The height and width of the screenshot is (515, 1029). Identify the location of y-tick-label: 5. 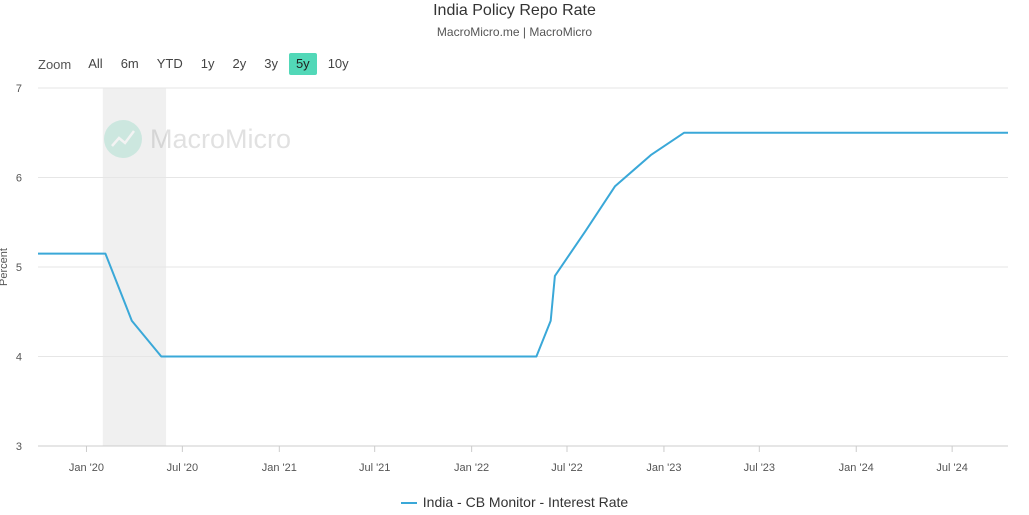
(19, 268).